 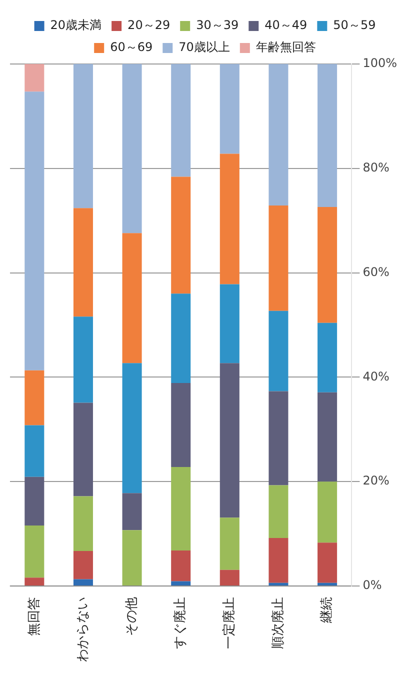 What do you see at coordinates (376, 271) in the screenshot?
I see `y-tick-label: 60%` at bounding box center [376, 271].